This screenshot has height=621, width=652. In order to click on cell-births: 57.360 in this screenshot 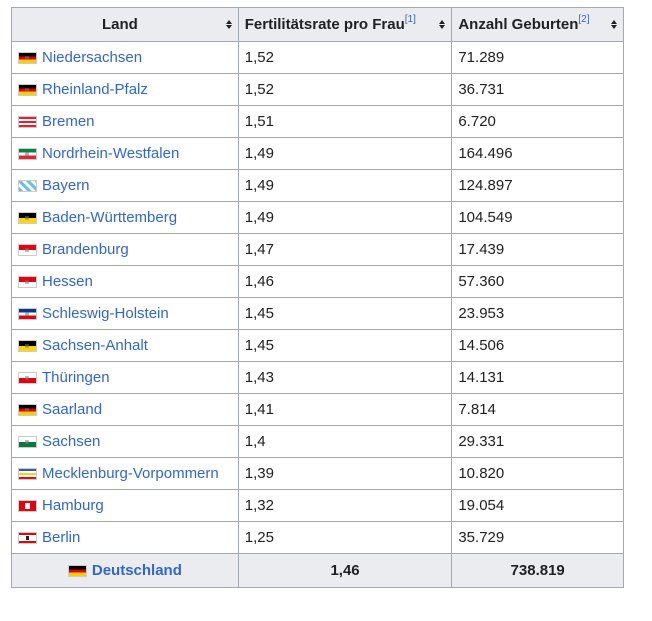, I will do `click(537, 281)`.